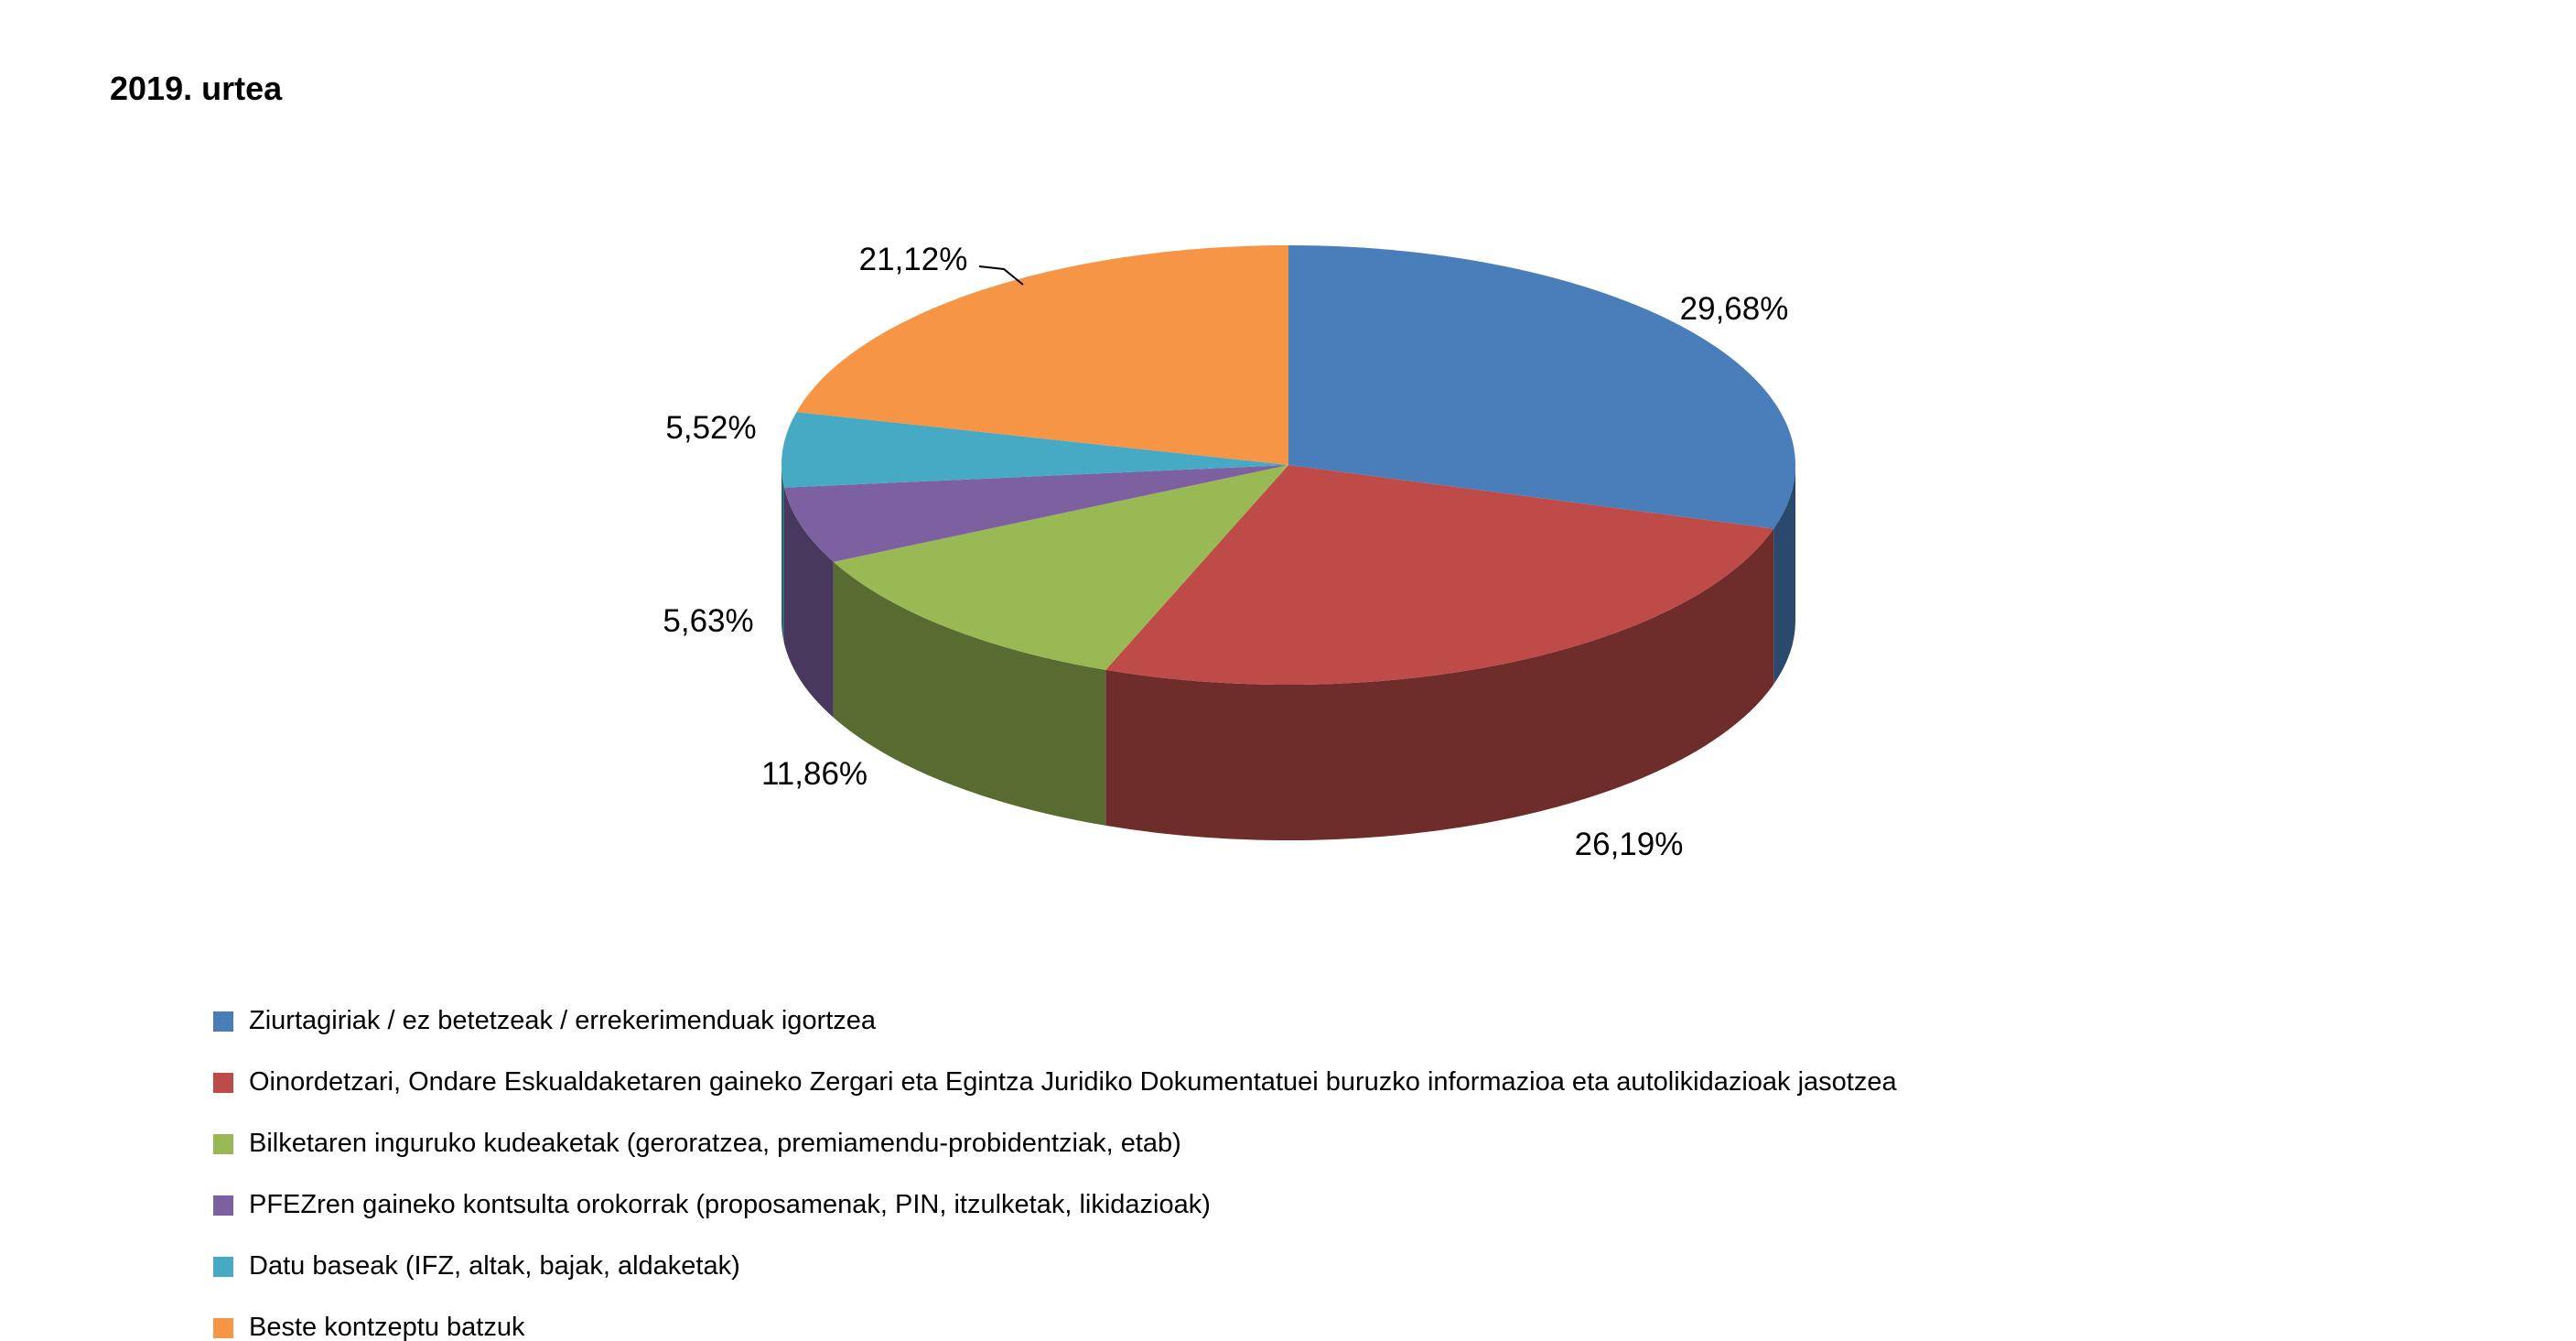  Describe the element at coordinates (1055, 1319) in the screenshot. I see `legend-item-5: Beste kontzeptu batzuk` at that location.